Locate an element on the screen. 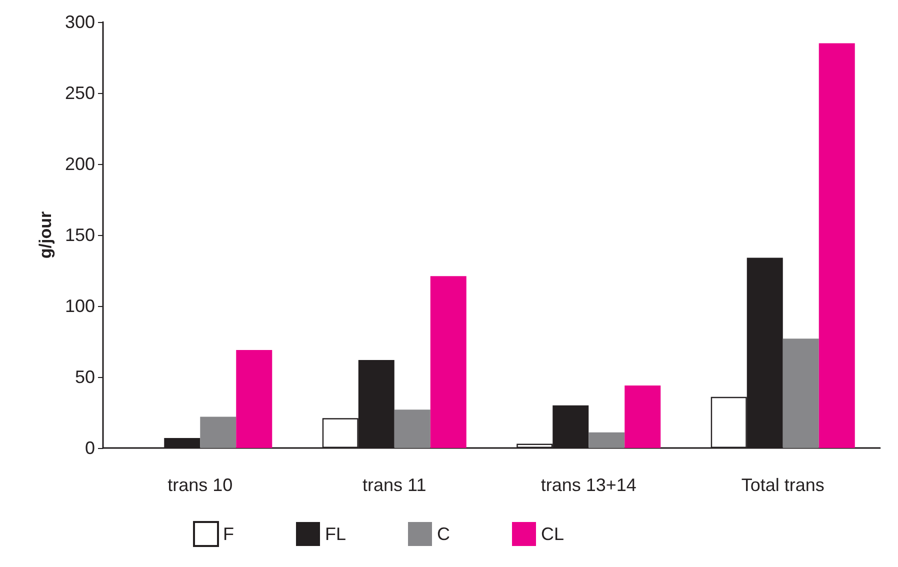 This screenshot has width=898, height=567. y-tick-label: 300 is located at coordinates (79, 22).